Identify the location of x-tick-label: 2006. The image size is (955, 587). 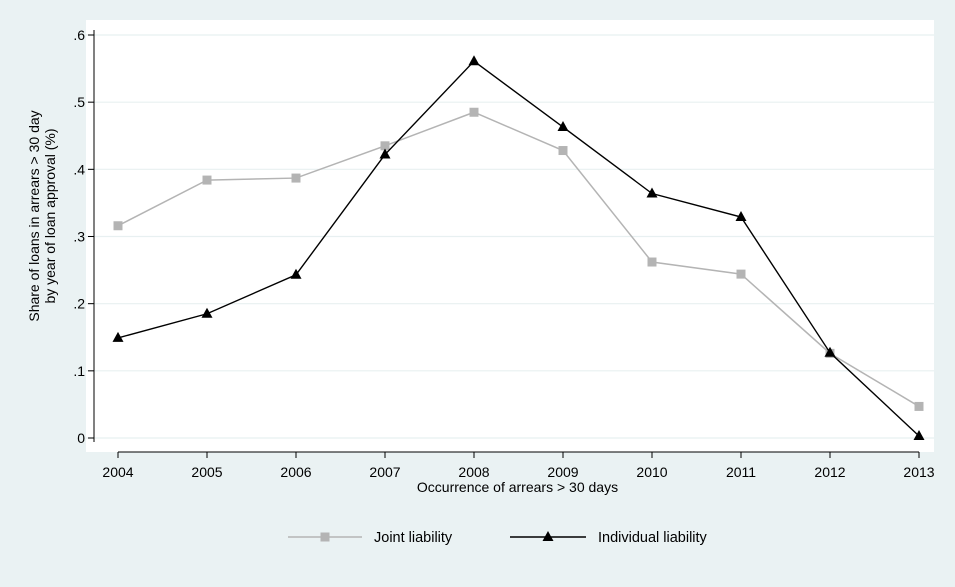
(295, 472).